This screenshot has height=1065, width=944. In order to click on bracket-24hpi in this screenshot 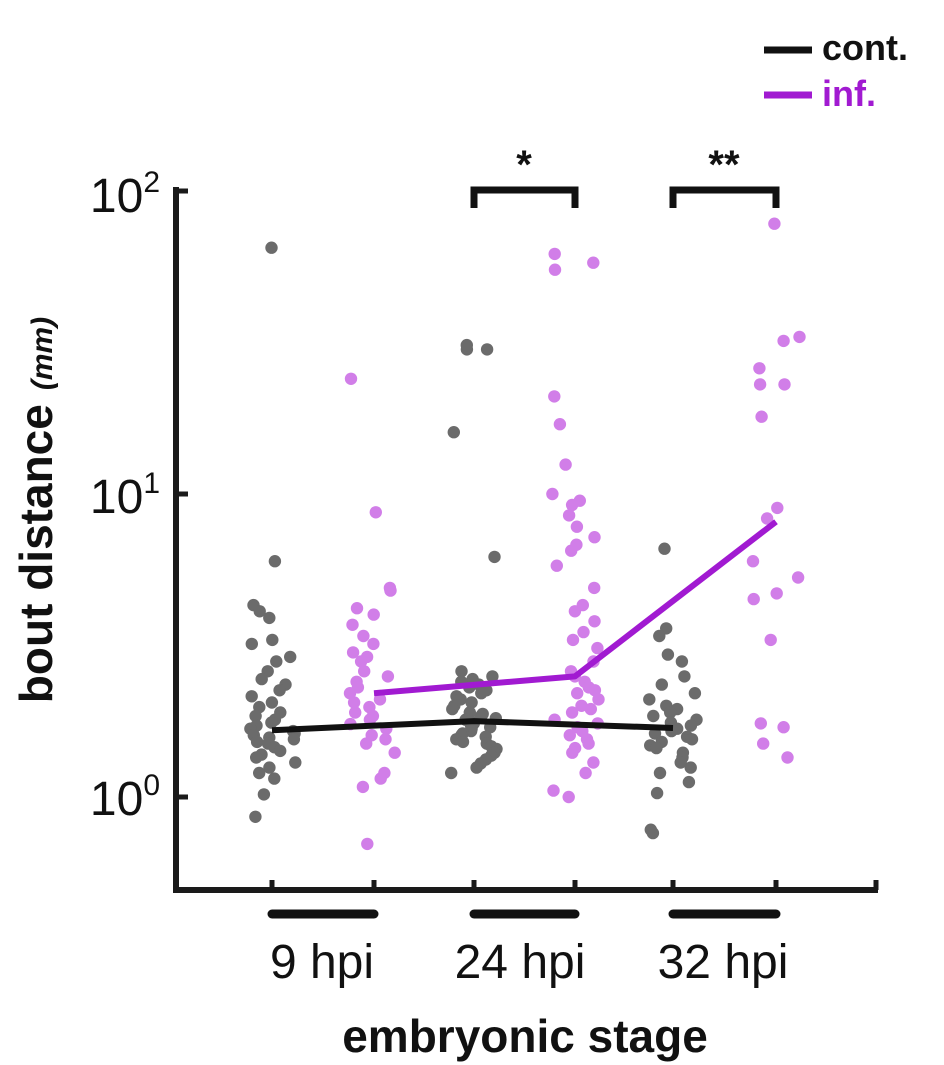, I will do `click(524, 197)`.